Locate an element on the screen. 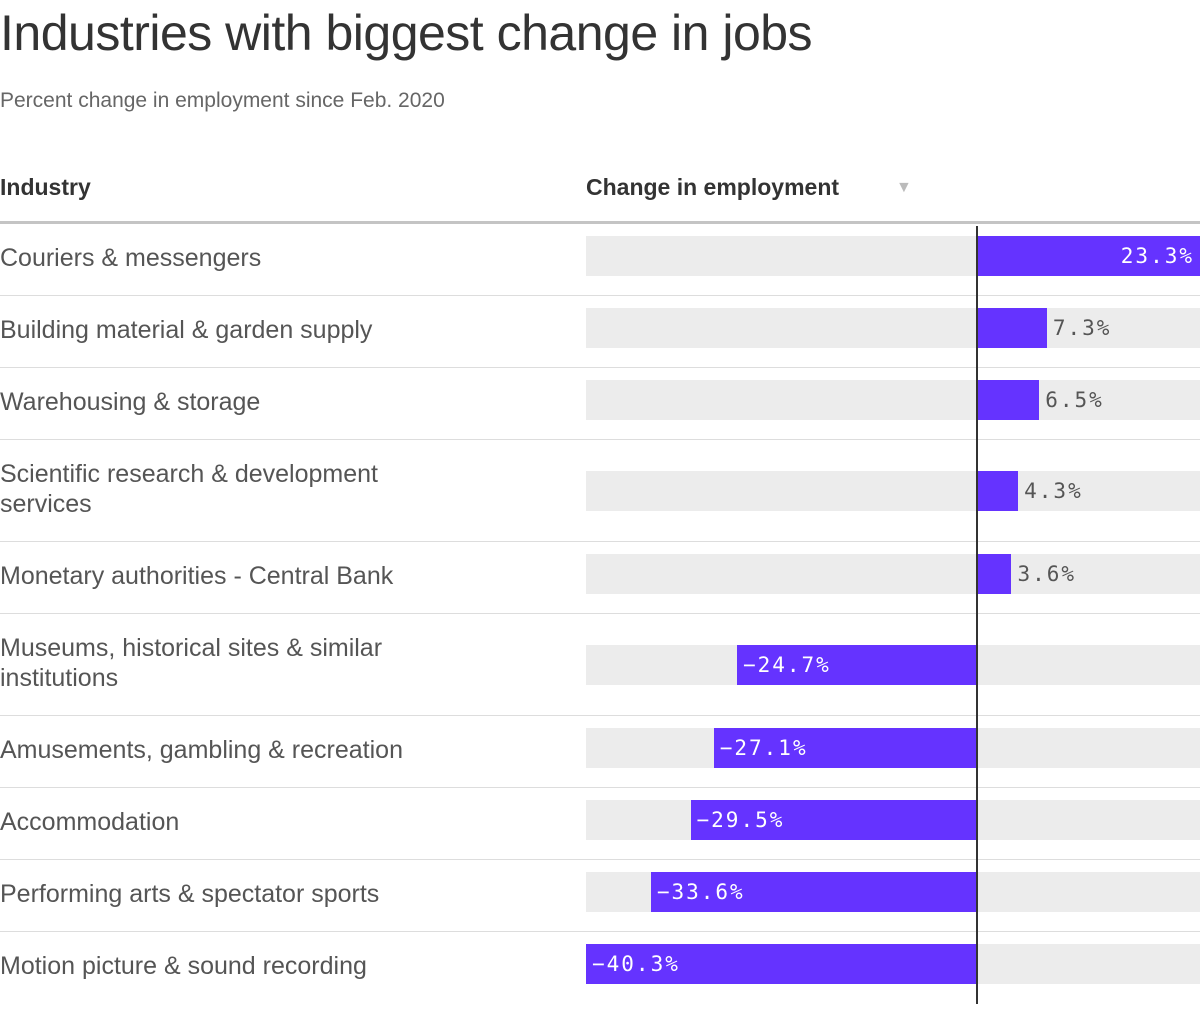 The image size is (1200, 1014). table-row: Warehousing & storage 6.5% is located at coordinates (600, 404).